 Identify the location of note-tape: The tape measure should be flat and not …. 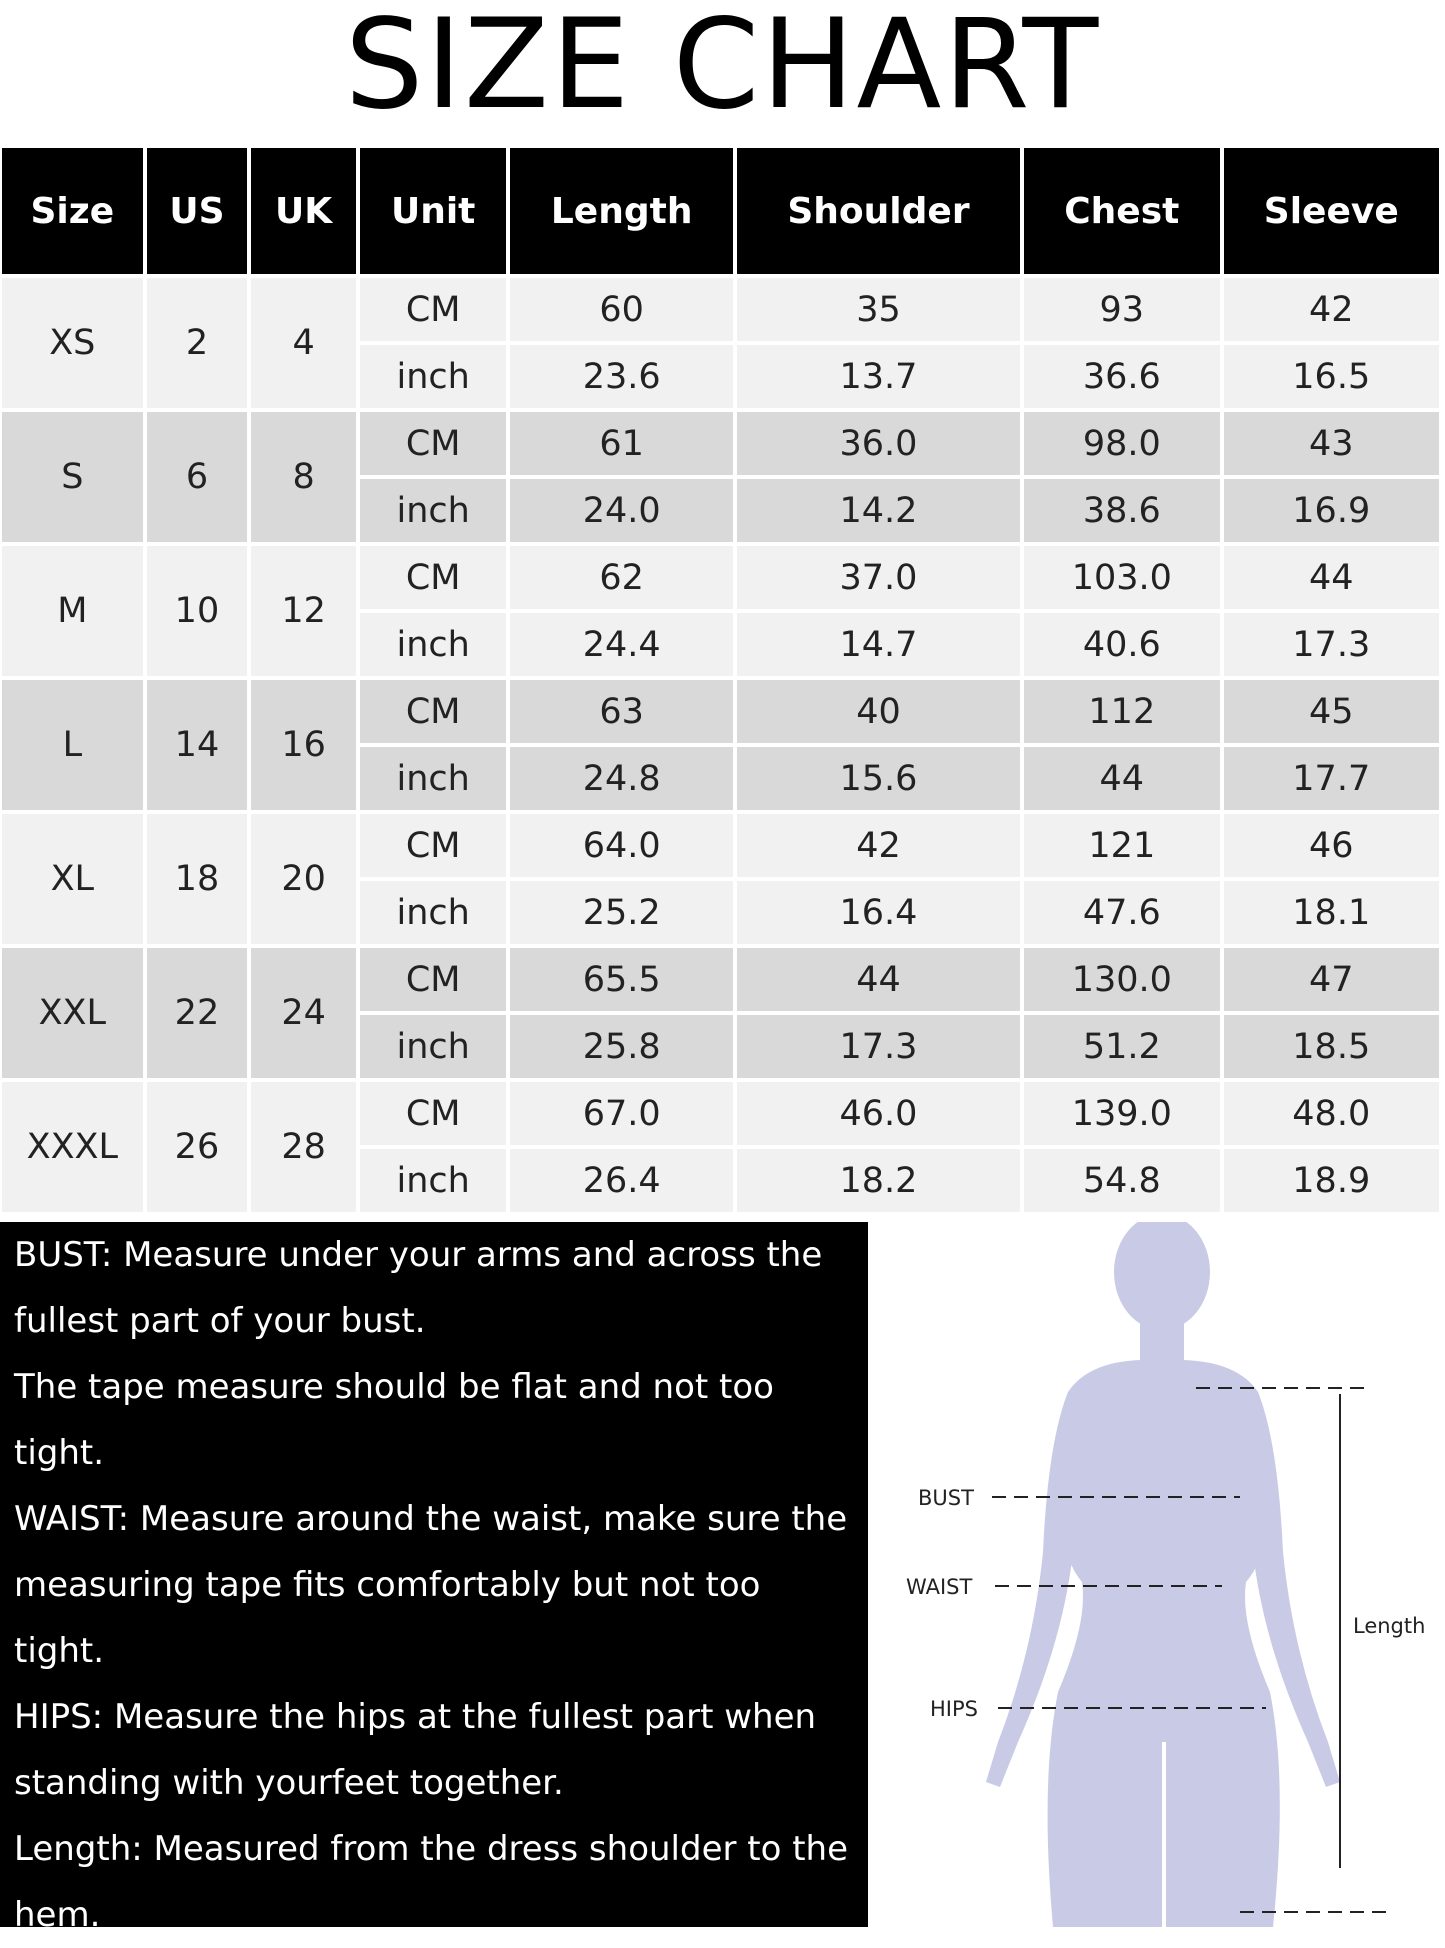
(394, 1420).